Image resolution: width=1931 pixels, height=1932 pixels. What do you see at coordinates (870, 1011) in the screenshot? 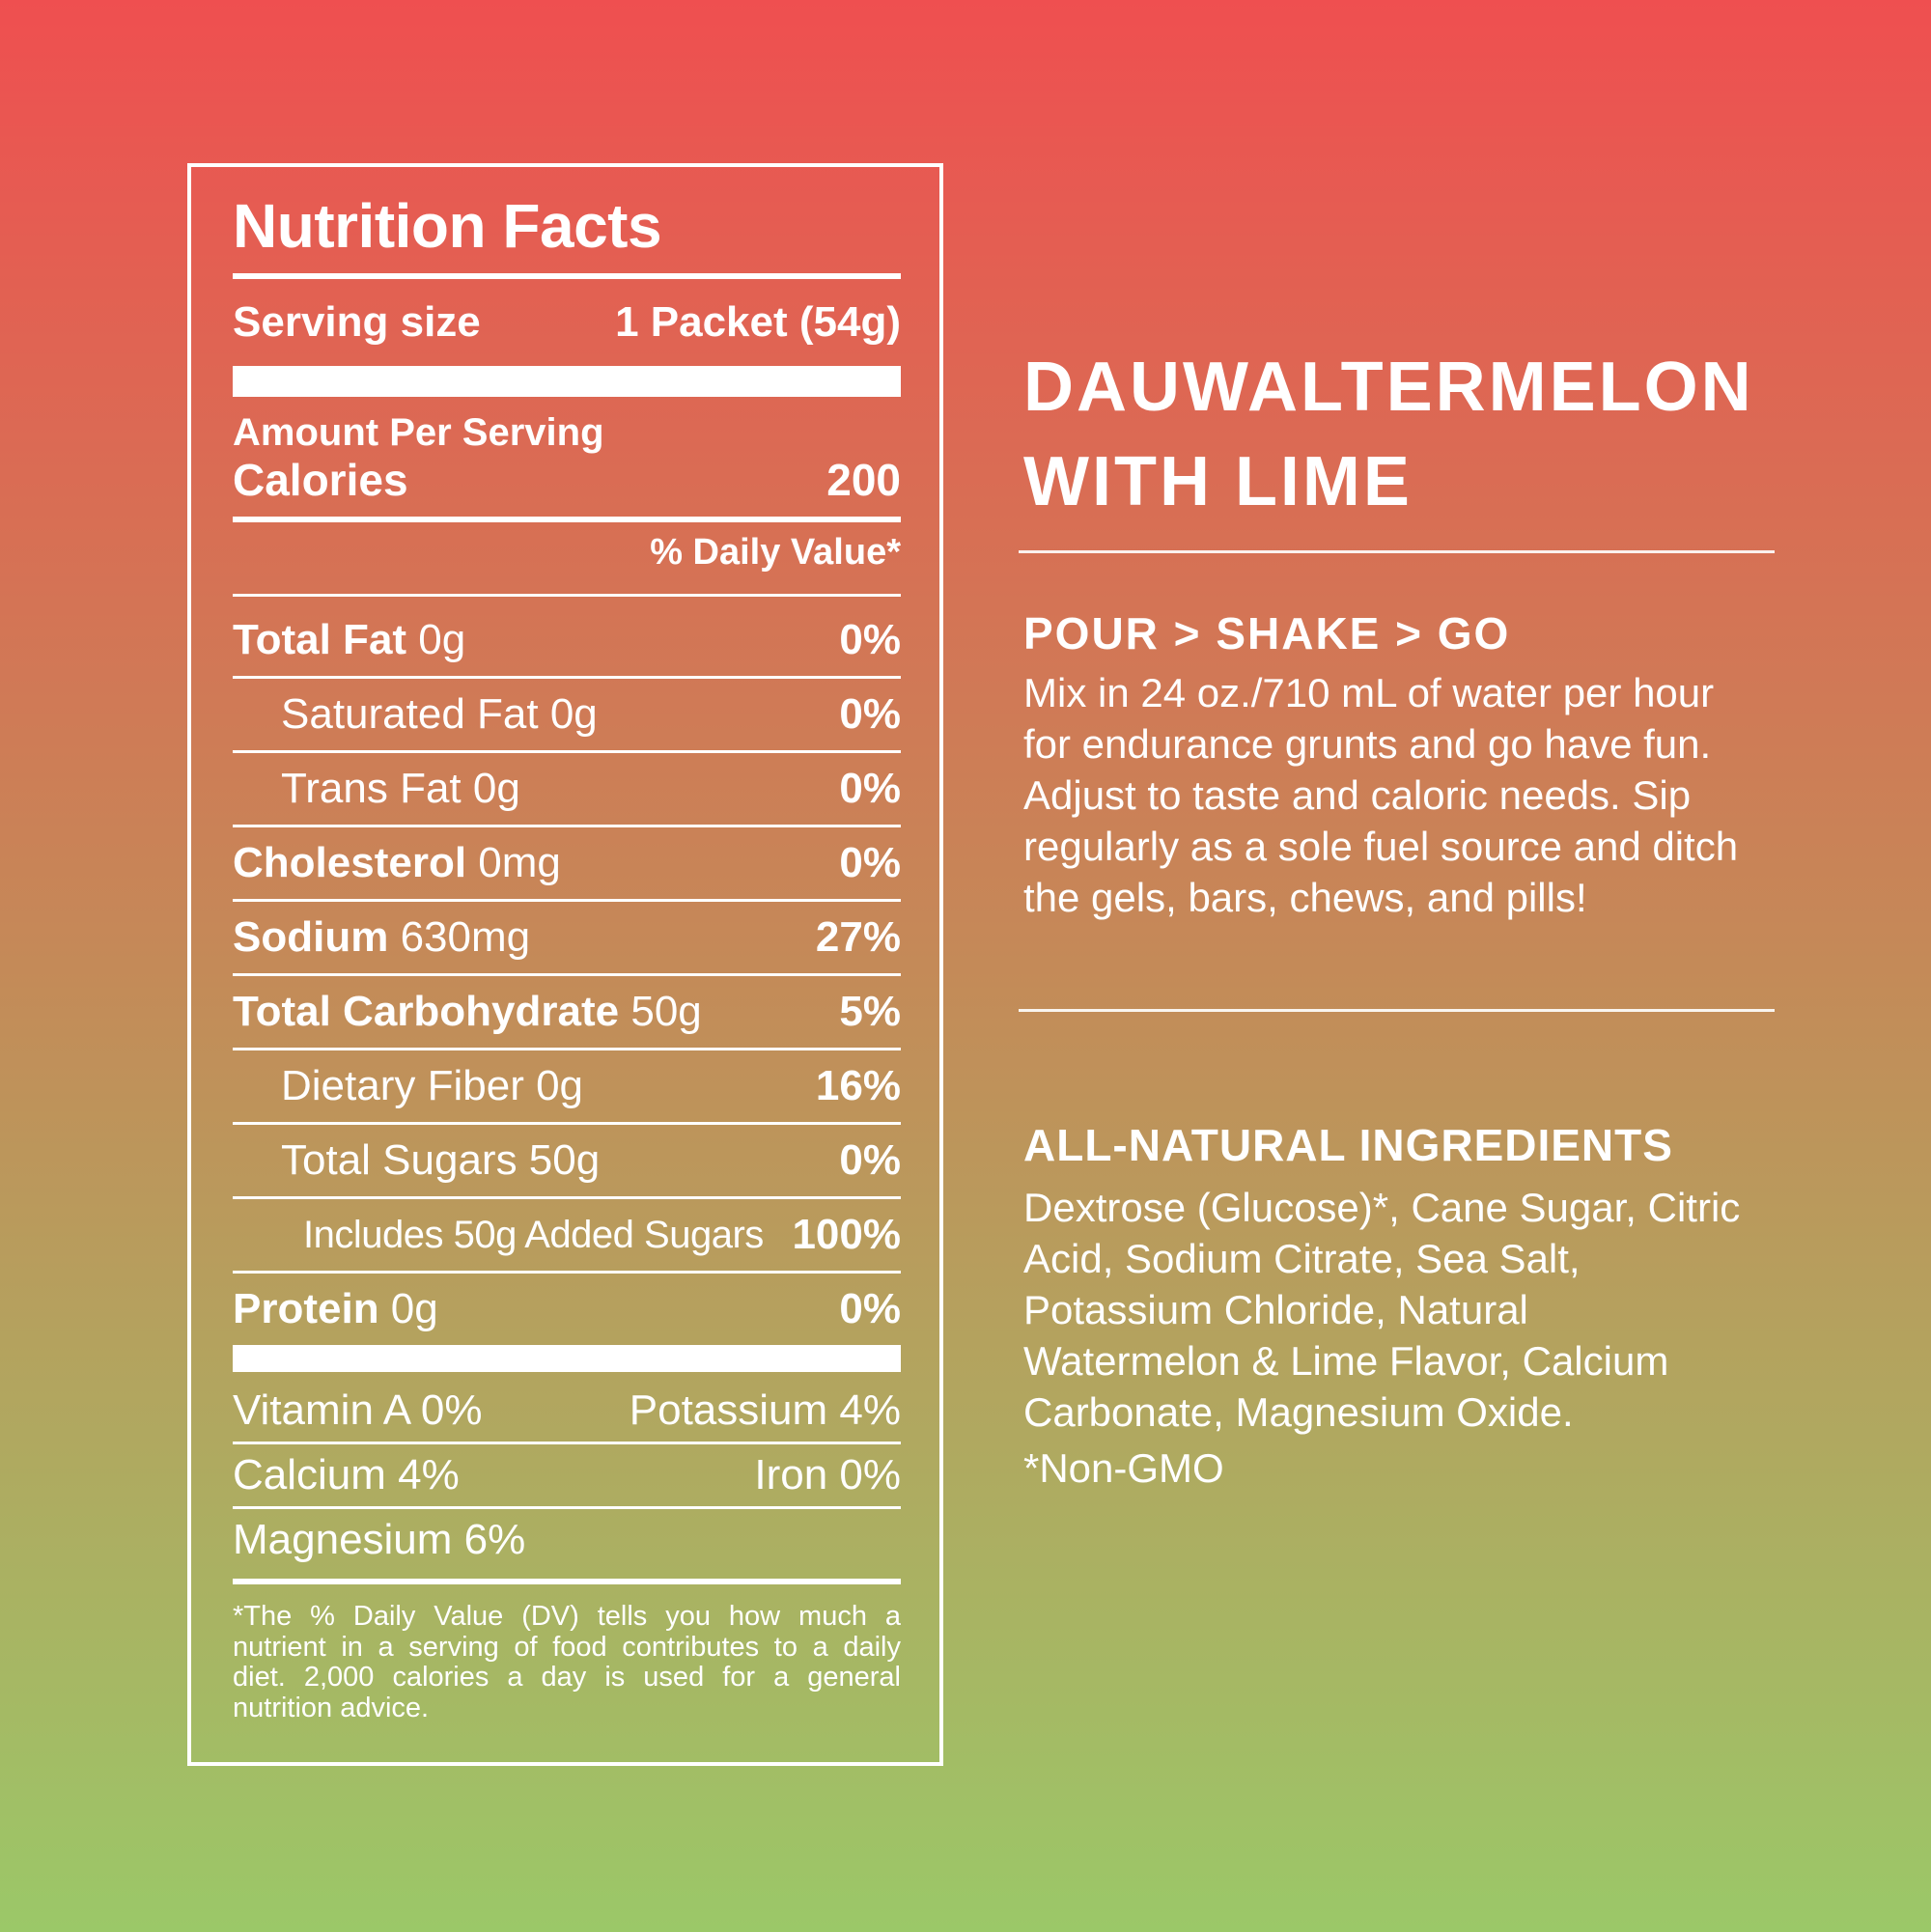
I see `nutrient-dv: 5%` at bounding box center [870, 1011].